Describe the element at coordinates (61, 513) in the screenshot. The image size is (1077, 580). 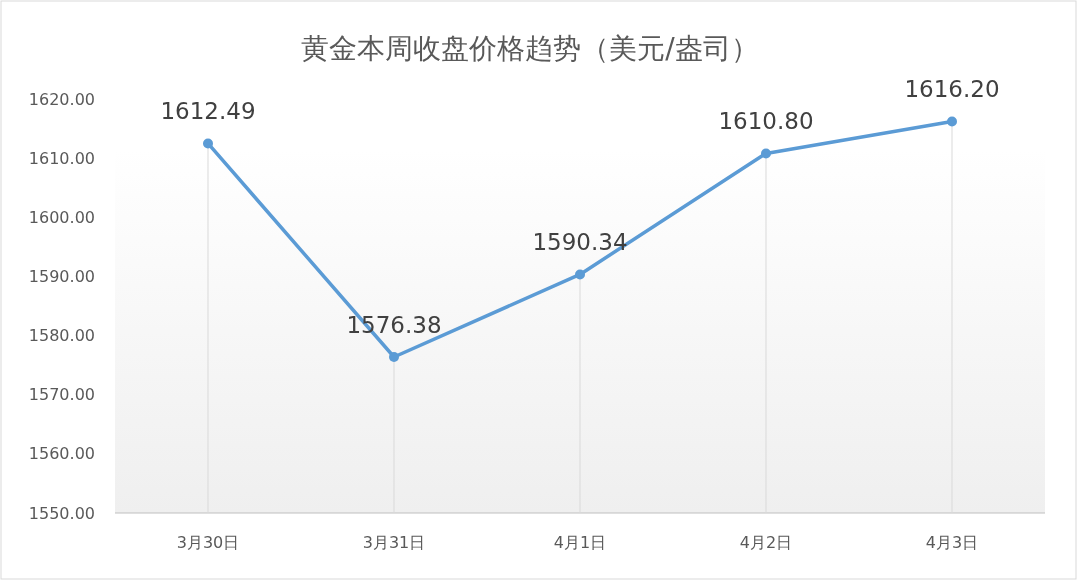
I see `y-tick-label: 1550.00` at that location.